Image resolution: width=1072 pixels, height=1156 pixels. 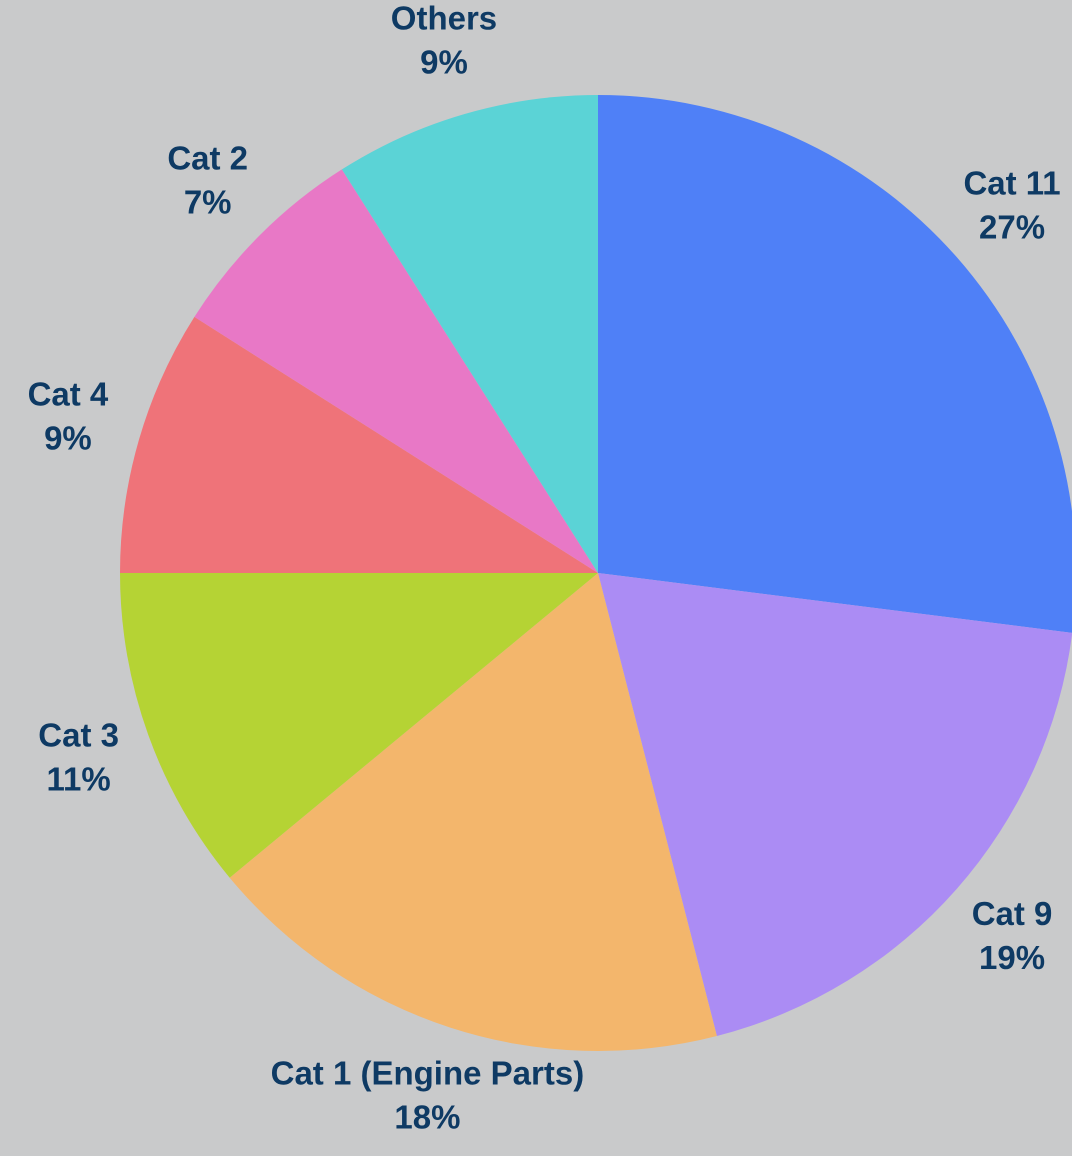 What do you see at coordinates (207, 157) in the screenshot?
I see `slice-label: Cat 2` at bounding box center [207, 157].